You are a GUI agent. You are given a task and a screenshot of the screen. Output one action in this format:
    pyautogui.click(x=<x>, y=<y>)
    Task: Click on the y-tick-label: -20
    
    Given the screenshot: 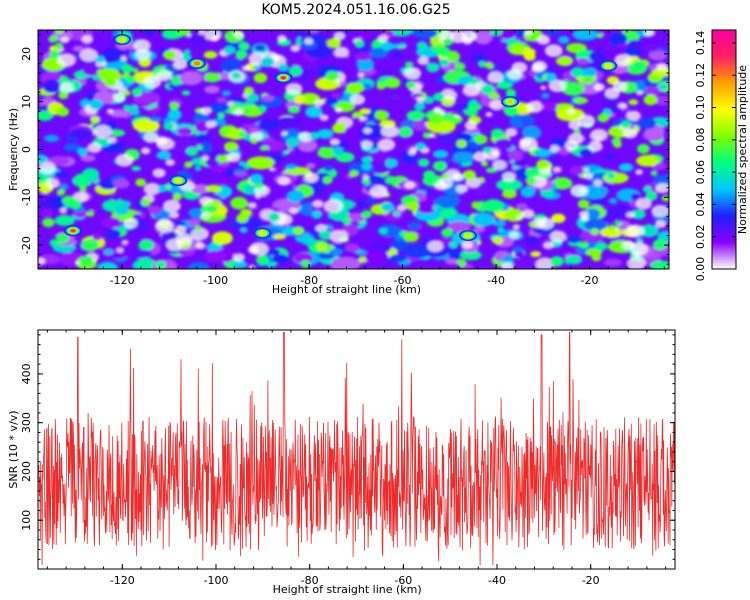 What is the action you would take?
    pyautogui.click(x=26, y=245)
    